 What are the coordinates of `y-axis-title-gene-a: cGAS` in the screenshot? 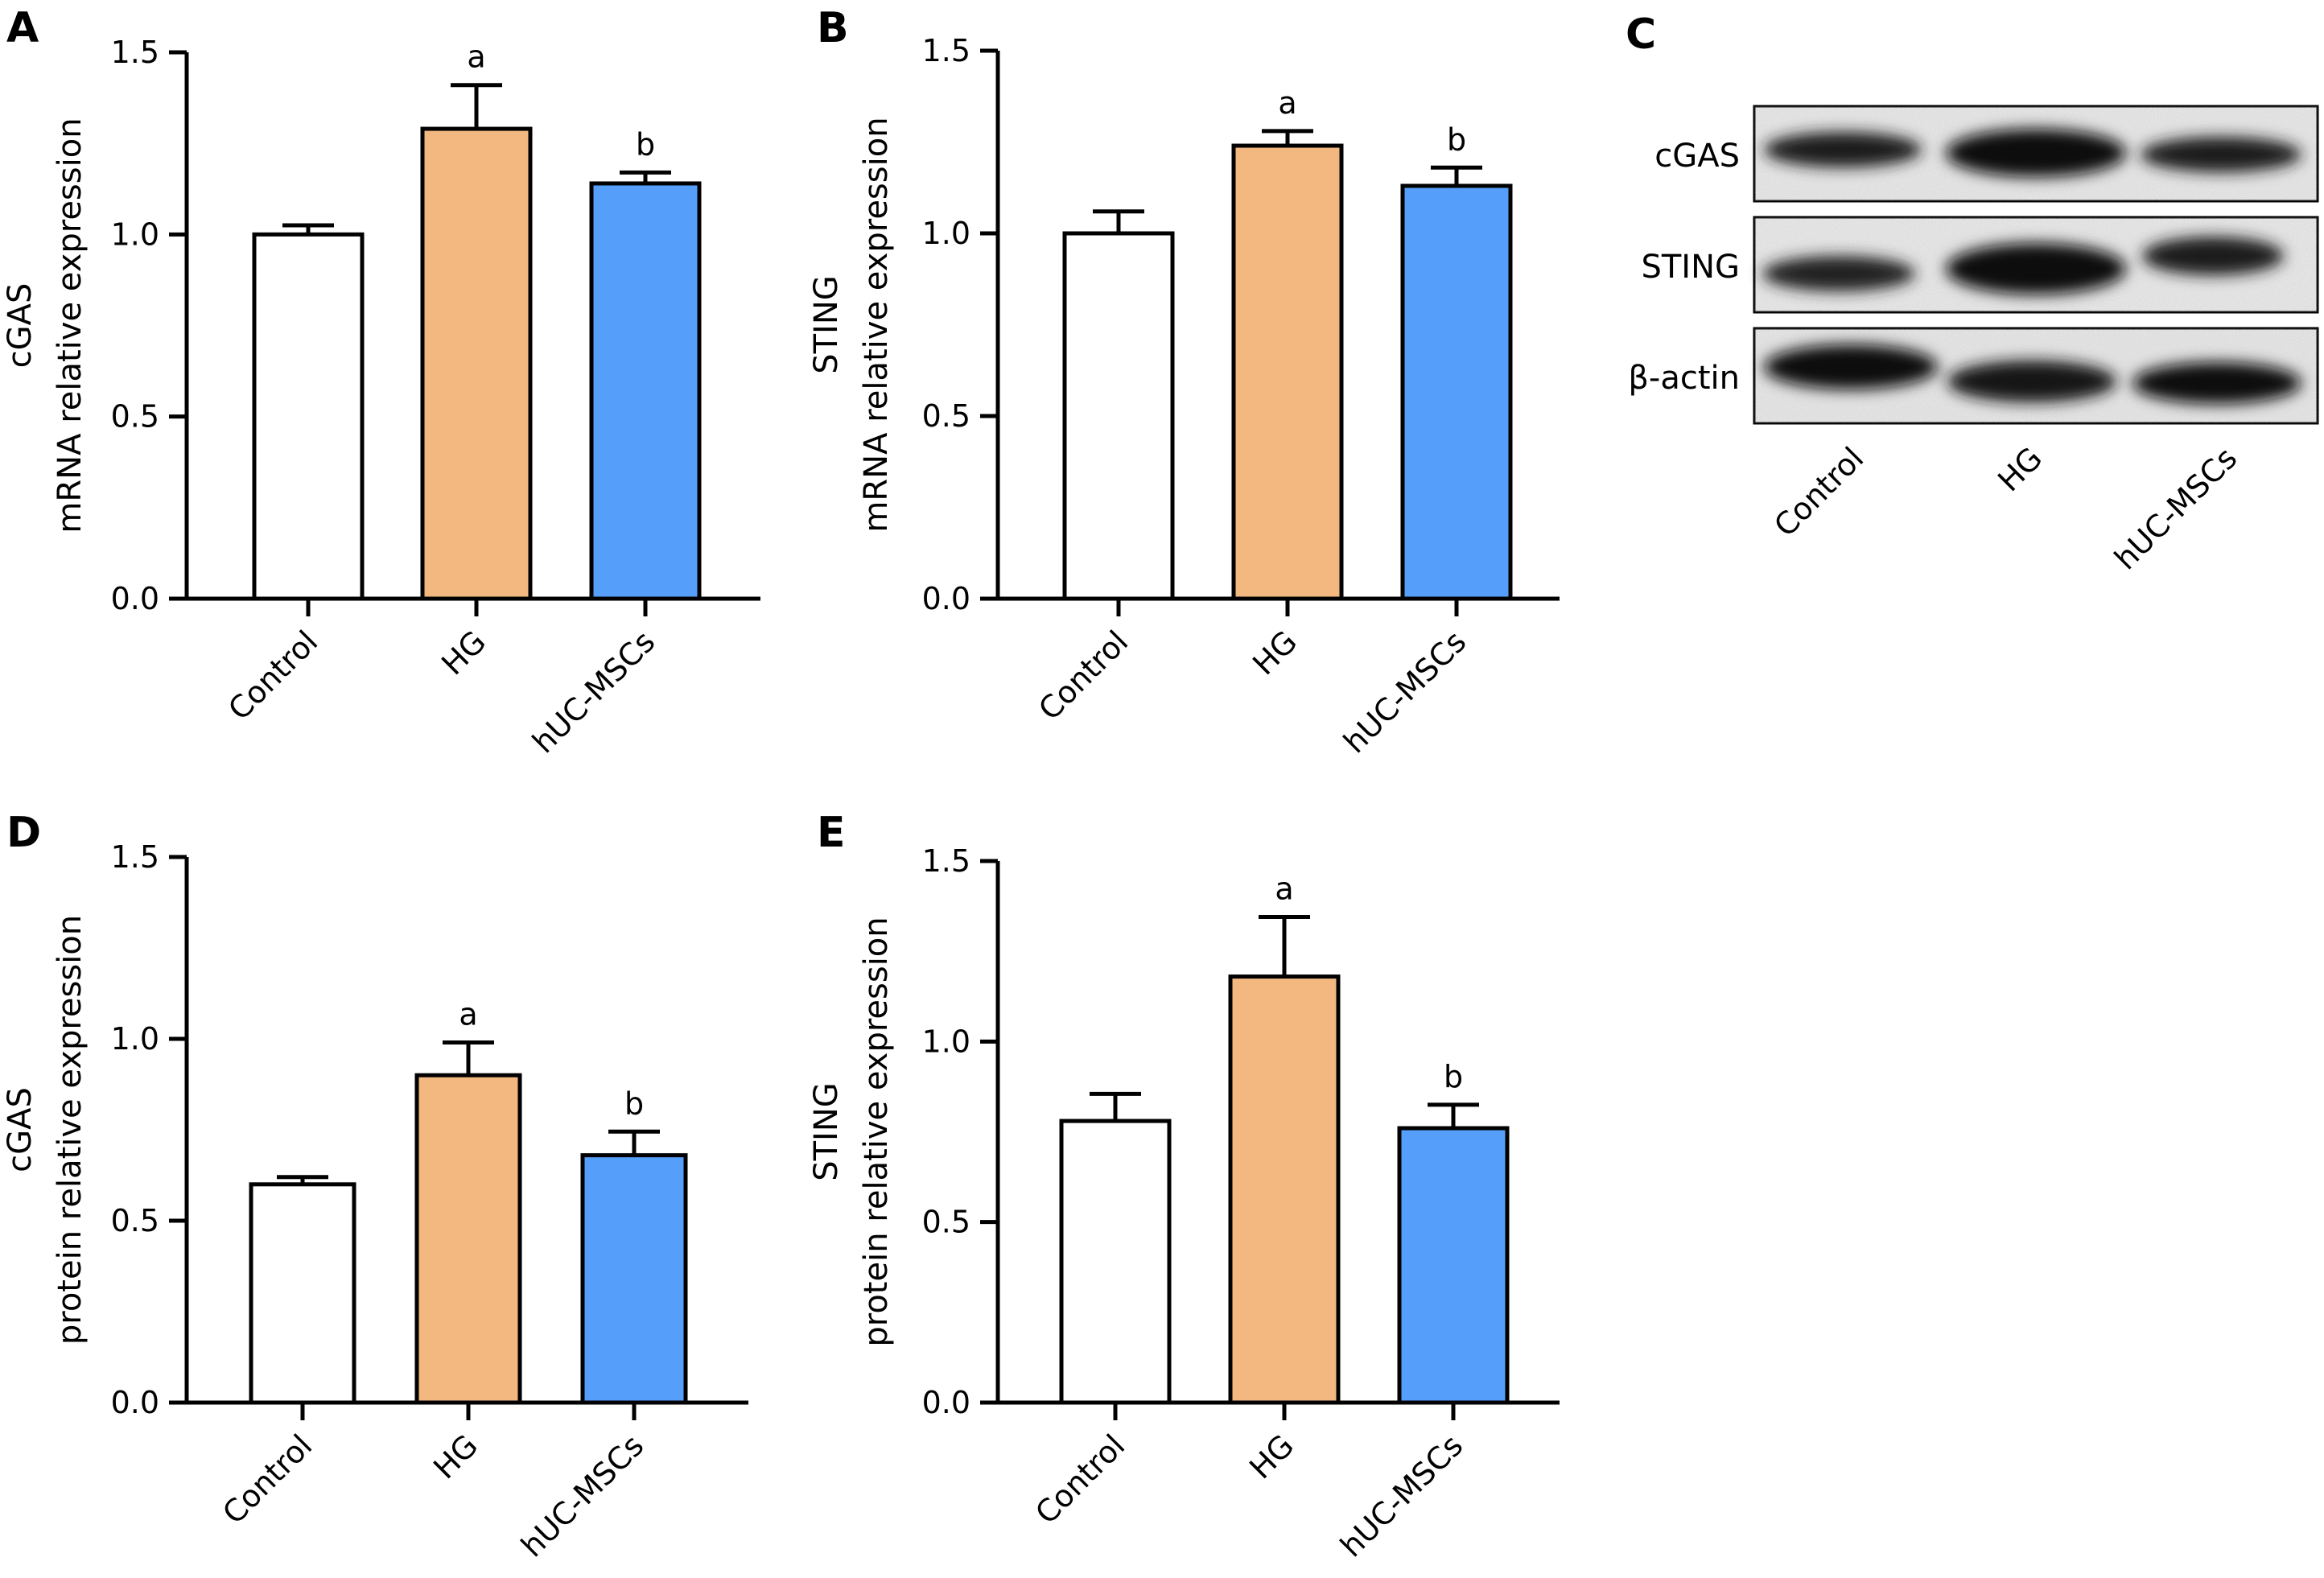 It's located at (20, 326).